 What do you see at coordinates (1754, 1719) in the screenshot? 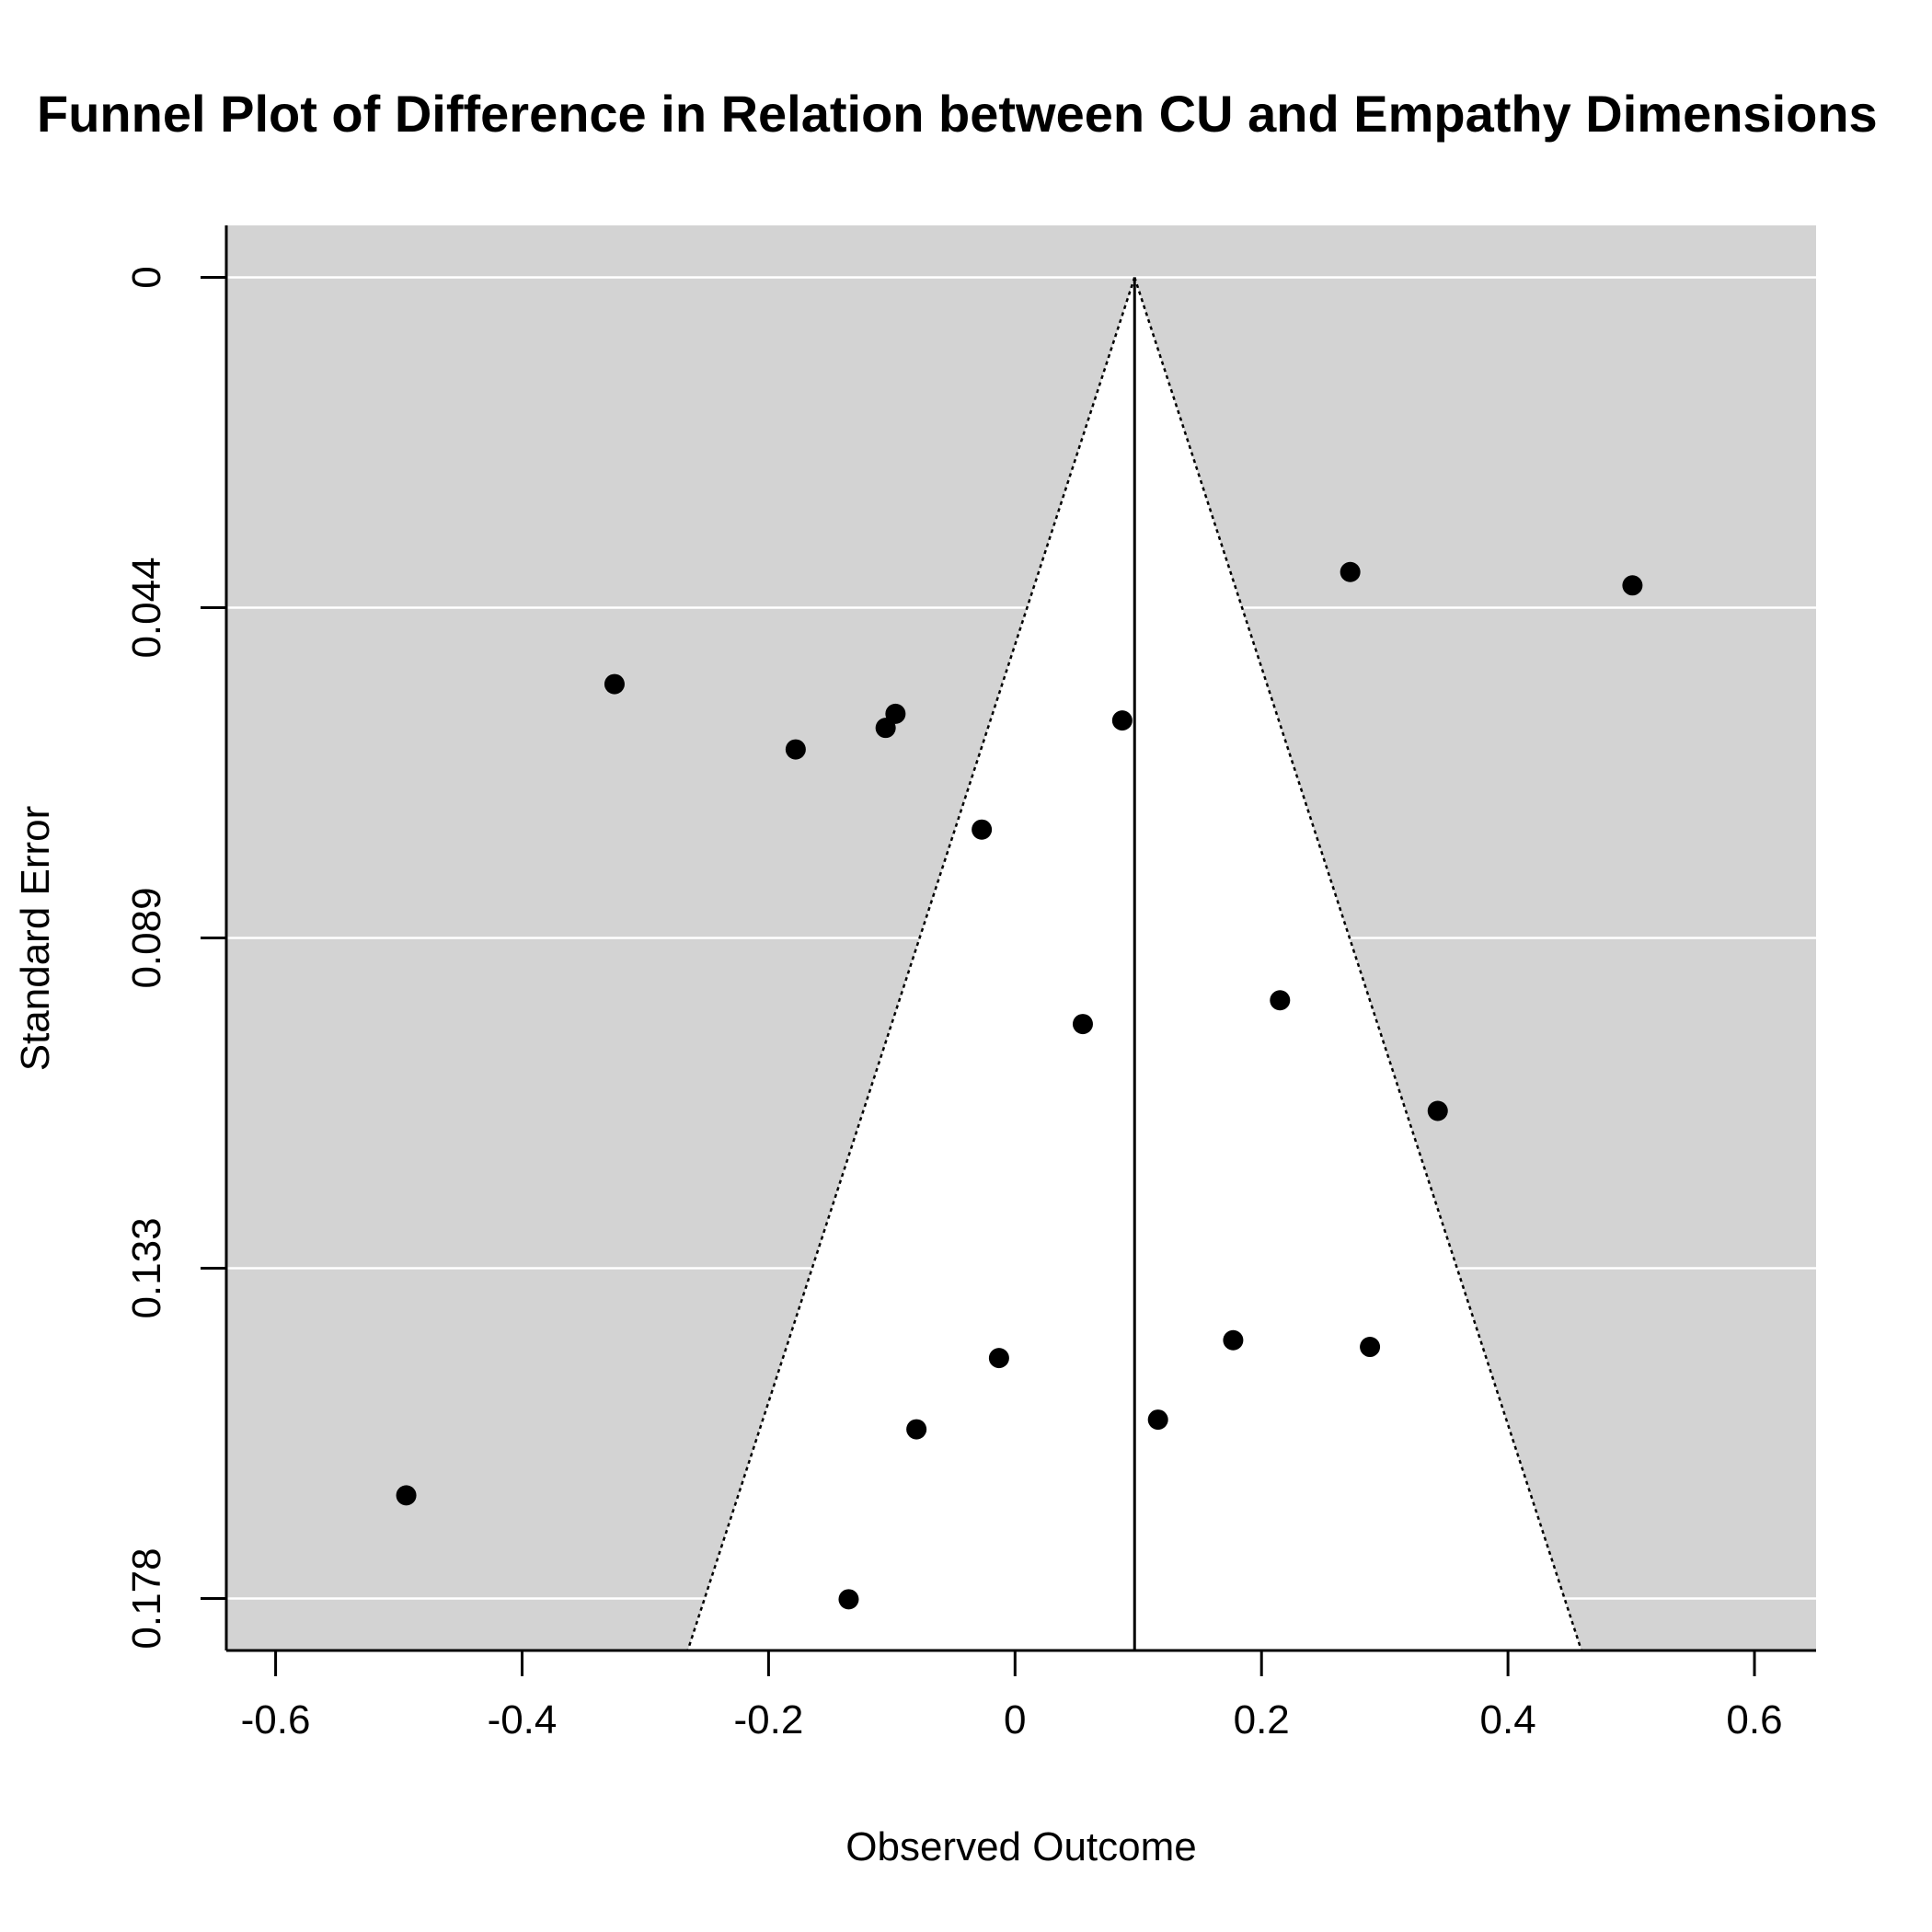
I see `x-tick-label: 0.6` at bounding box center [1754, 1719].